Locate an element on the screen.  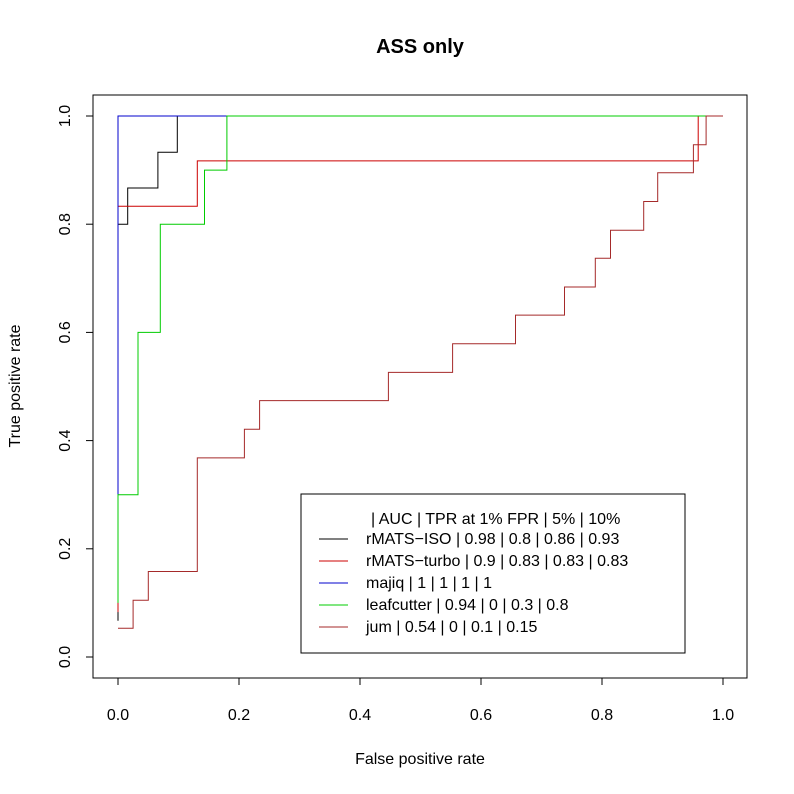
y-tick-label: 0.0 is located at coordinates (65, 657).